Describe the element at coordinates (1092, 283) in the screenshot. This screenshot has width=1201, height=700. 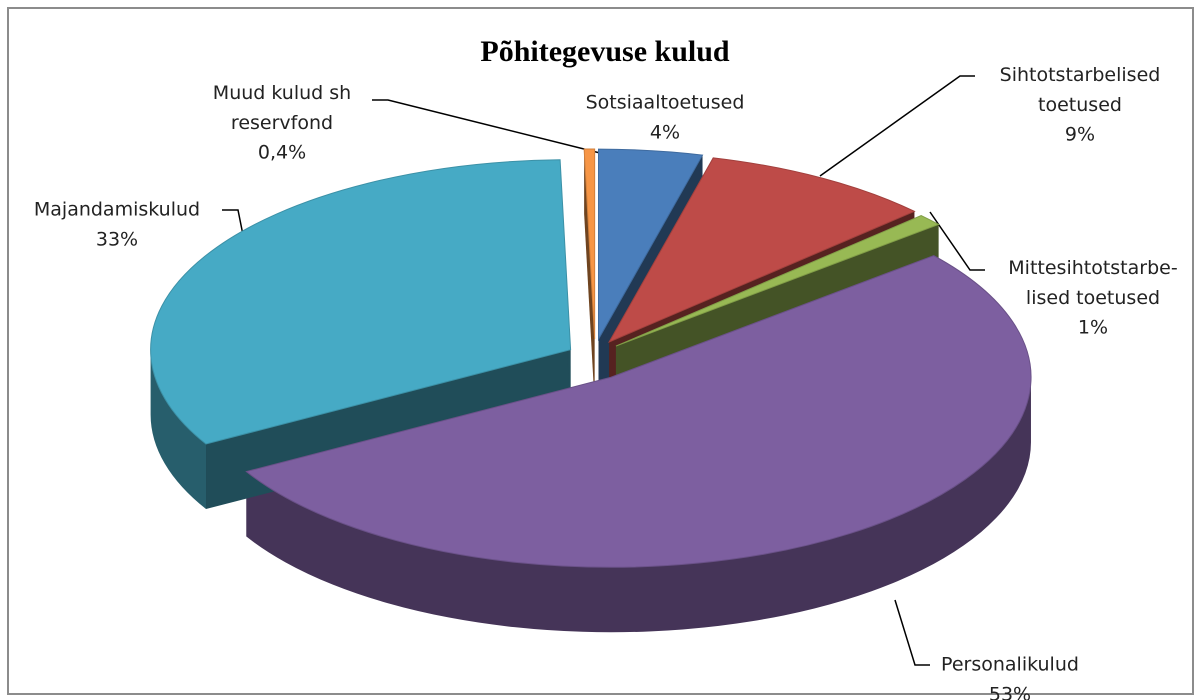
I see `category-label: Mittesihtotstarbe-lised toetused` at that location.